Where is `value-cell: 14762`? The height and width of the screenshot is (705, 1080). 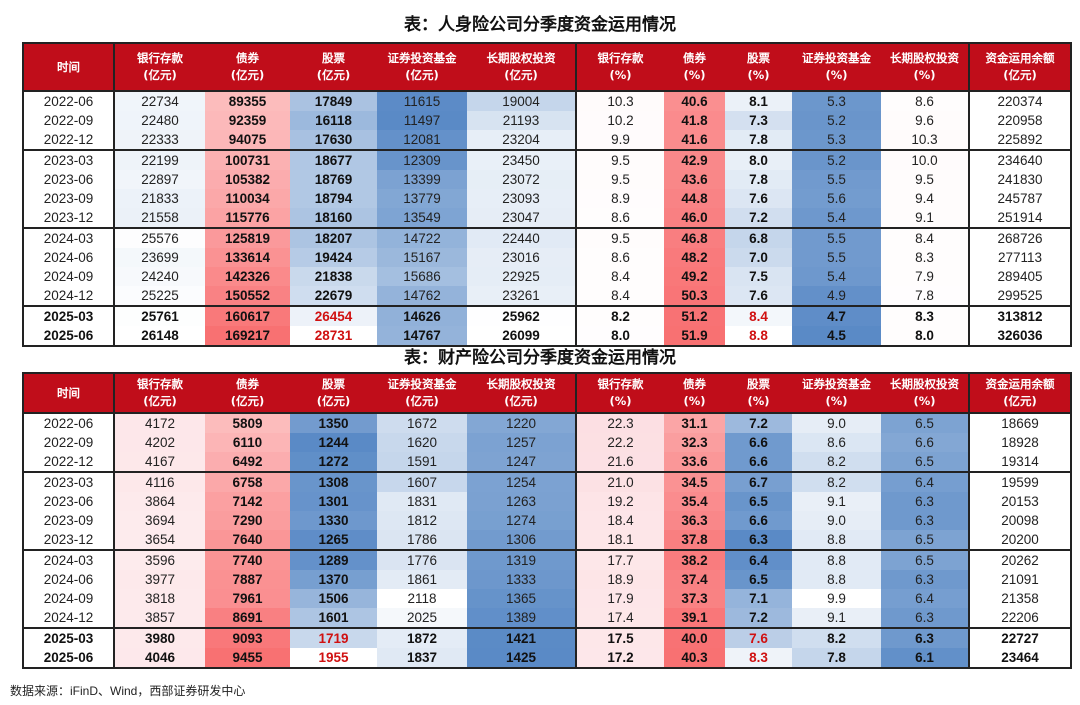
value-cell: 14762 is located at coordinates (422, 296).